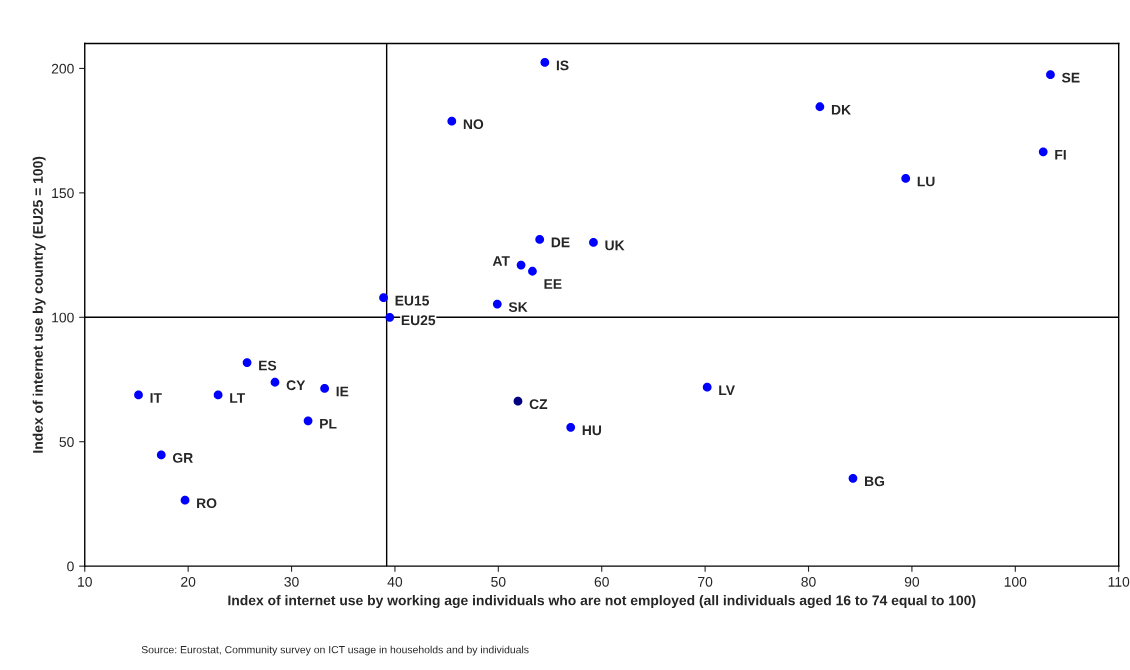 The width and height of the screenshot is (1130, 670). I want to click on y-tick-label: 50, so click(66, 442).